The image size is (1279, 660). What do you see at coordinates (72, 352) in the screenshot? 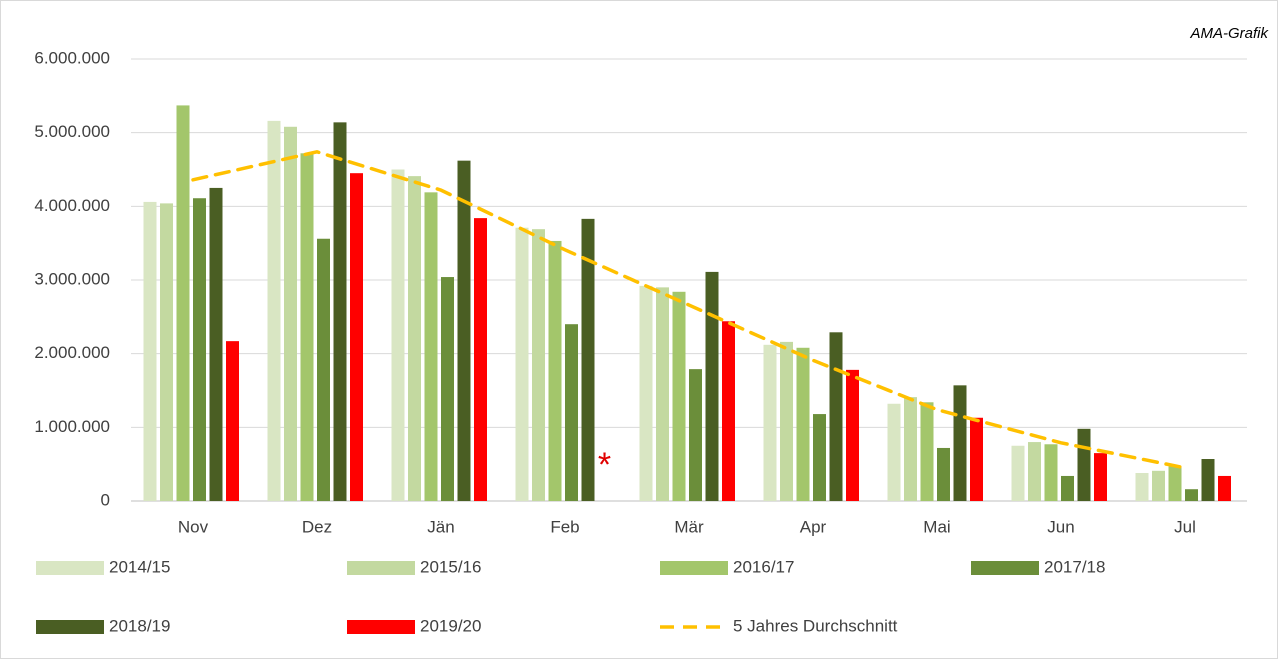
I see `y-tick-label: 2.000.000` at bounding box center [72, 352].